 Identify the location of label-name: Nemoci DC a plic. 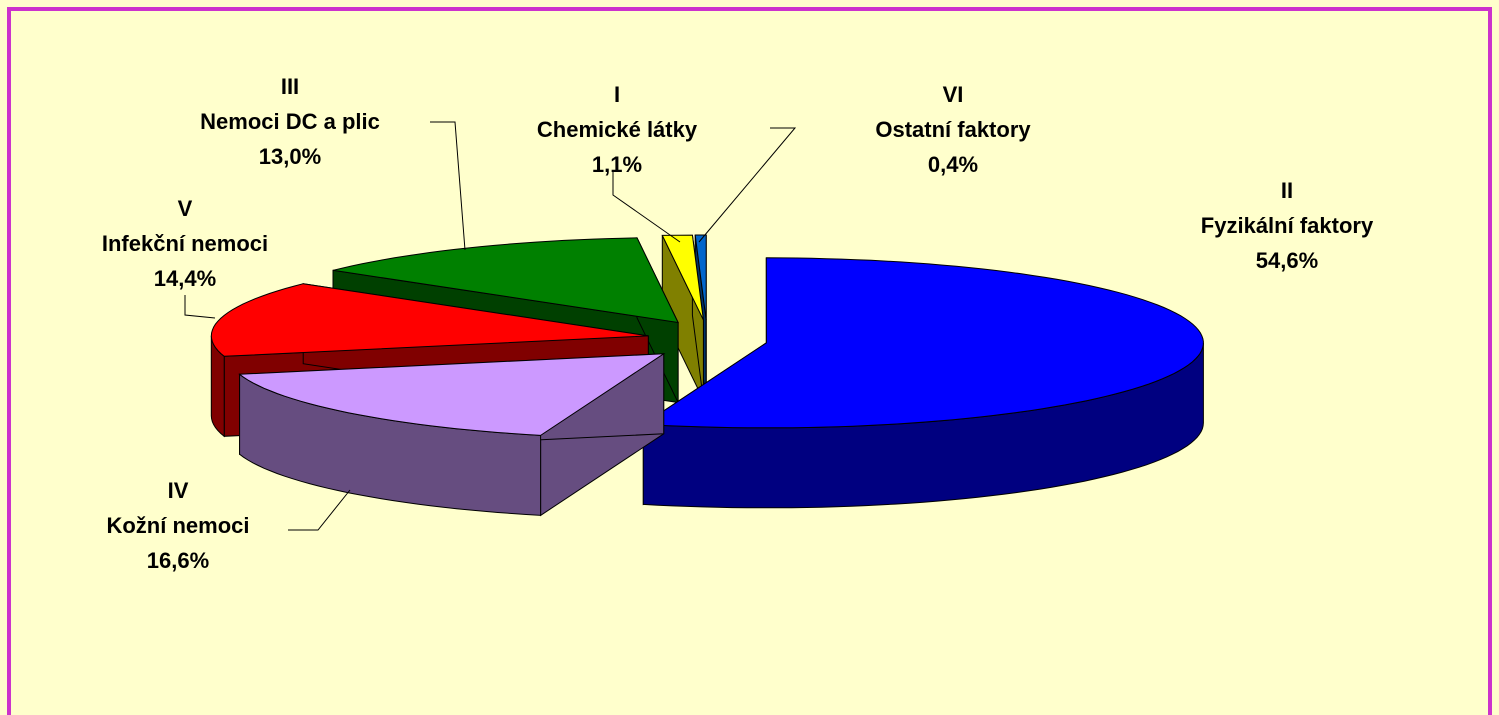
(290, 121).